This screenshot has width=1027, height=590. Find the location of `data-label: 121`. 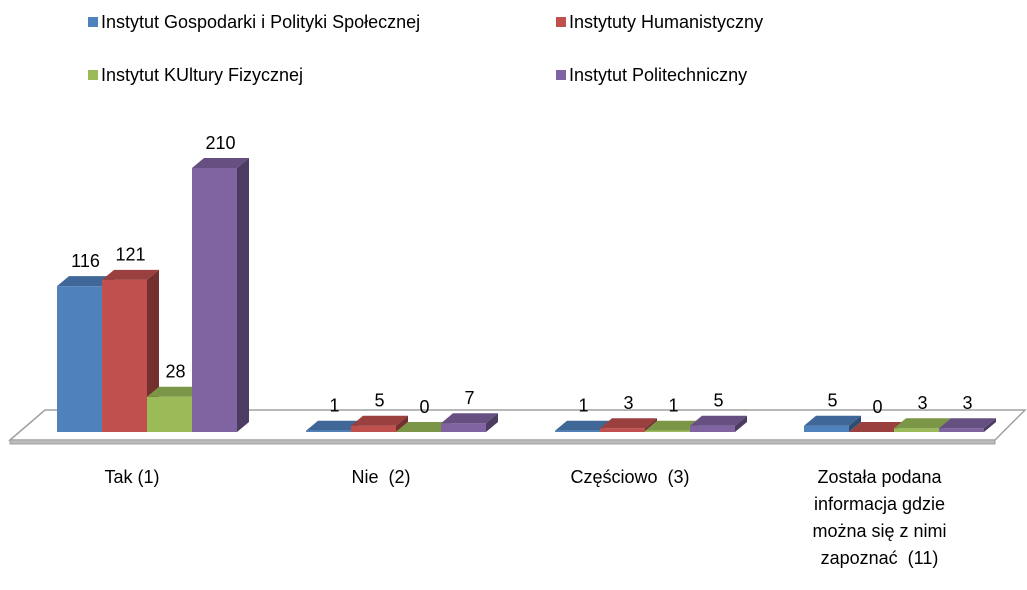

data-label: 121 is located at coordinates (130, 255).